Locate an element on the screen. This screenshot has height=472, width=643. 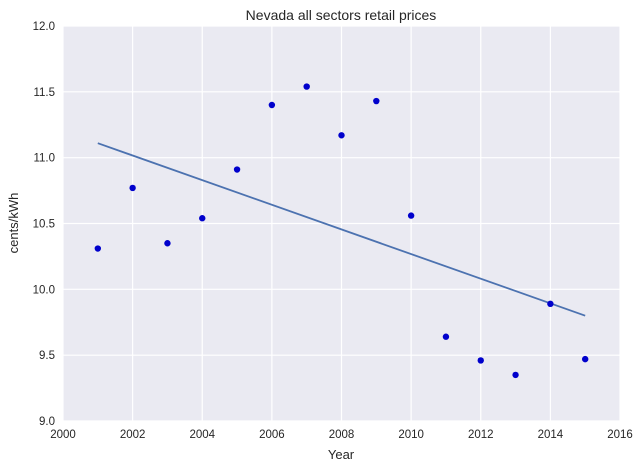
y-tick-label: 10.5 is located at coordinates (44, 225).